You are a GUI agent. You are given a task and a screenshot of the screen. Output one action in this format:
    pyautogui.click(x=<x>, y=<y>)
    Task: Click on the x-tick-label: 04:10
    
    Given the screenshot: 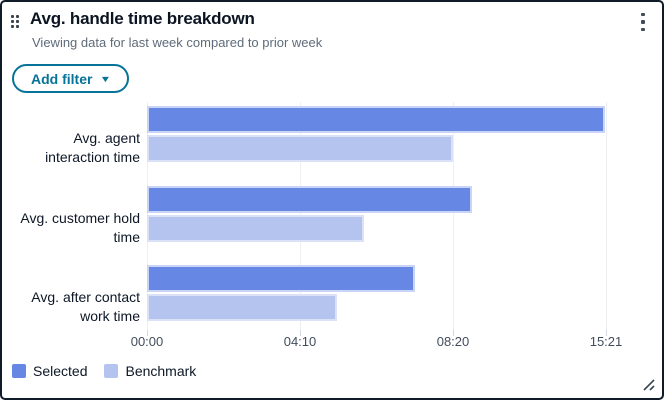 What is the action you would take?
    pyautogui.click(x=300, y=341)
    